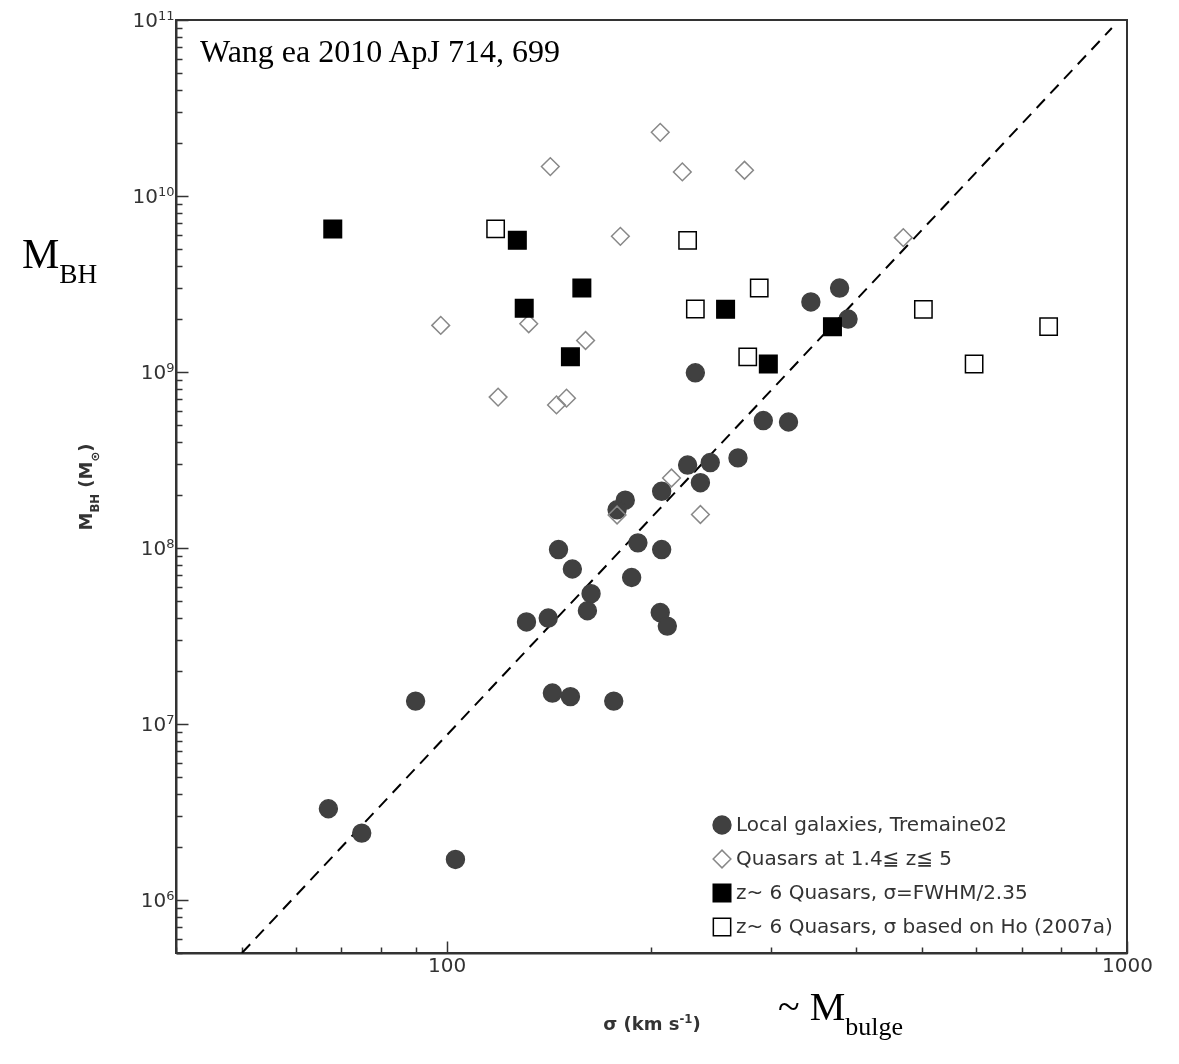 This screenshot has height=1064, width=1179. What do you see at coordinates (153, 195) in the screenshot?
I see `y-tick-label: 10$^{10}$` at bounding box center [153, 195].